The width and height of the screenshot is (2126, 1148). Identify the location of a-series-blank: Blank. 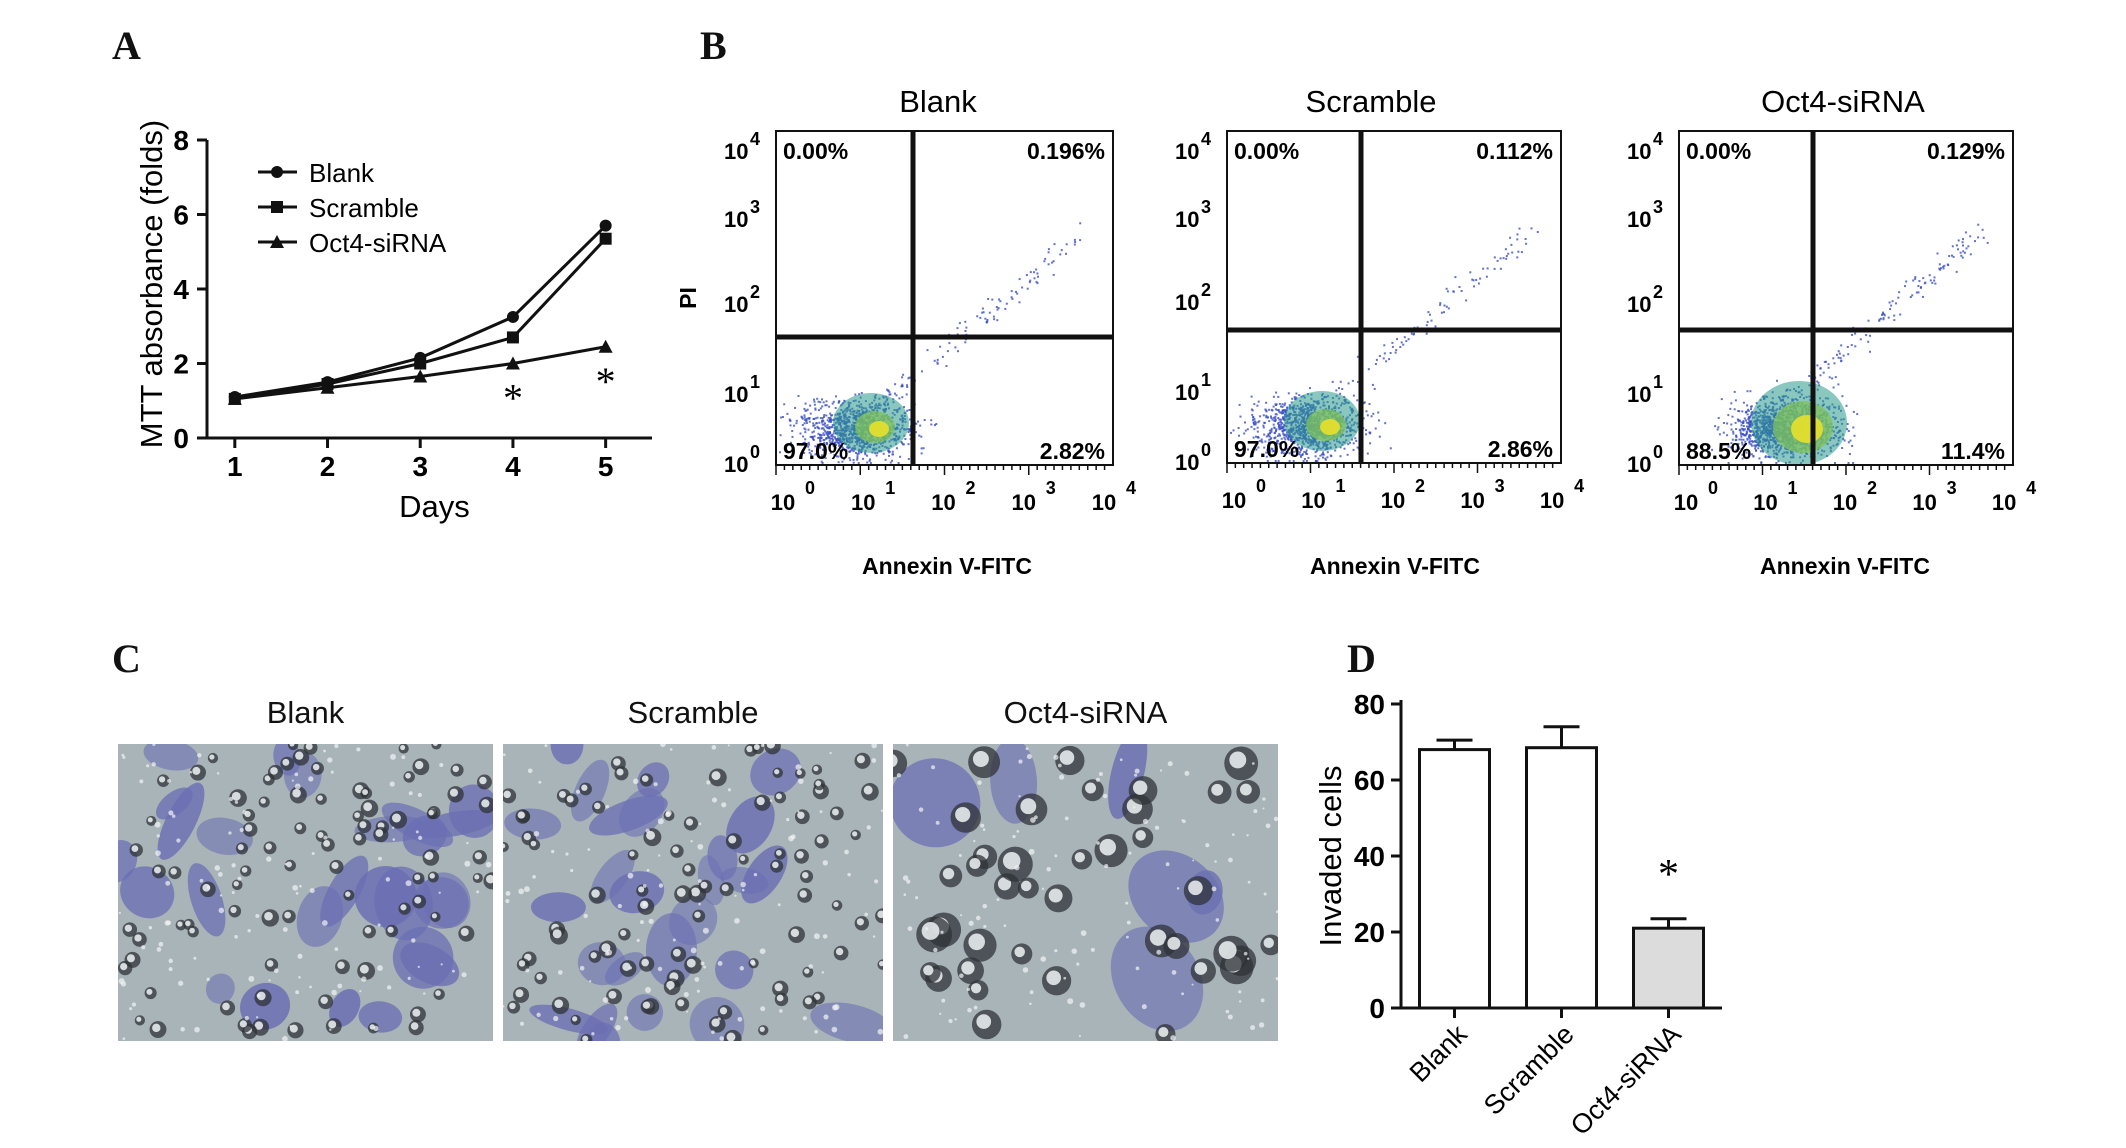
(420, 281).